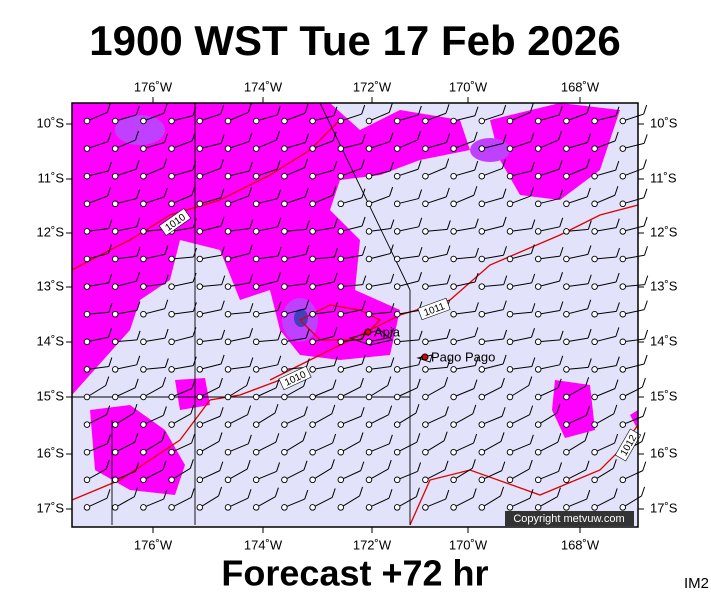 This screenshot has width=711, height=605. Describe the element at coordinates (51, 452) in the screenshot. I see `lat-label-left: 16˚S` at that location.